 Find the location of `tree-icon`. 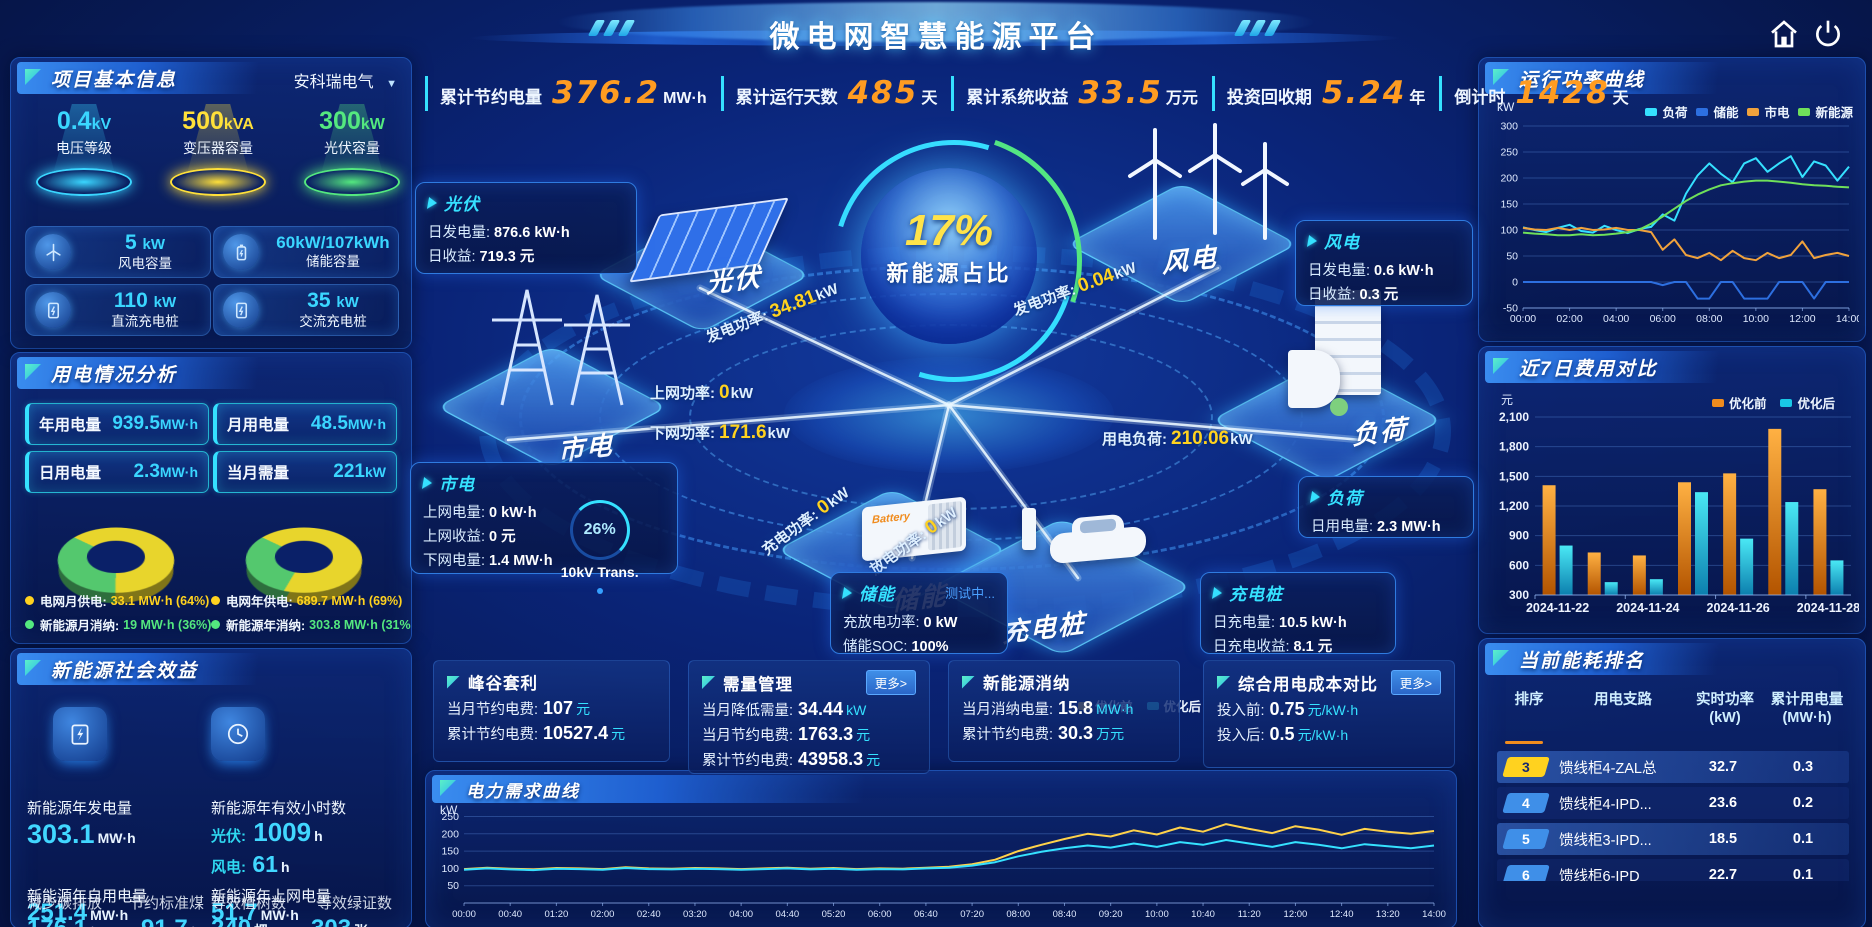

tree-icon is located at coordinates (1339, 407).